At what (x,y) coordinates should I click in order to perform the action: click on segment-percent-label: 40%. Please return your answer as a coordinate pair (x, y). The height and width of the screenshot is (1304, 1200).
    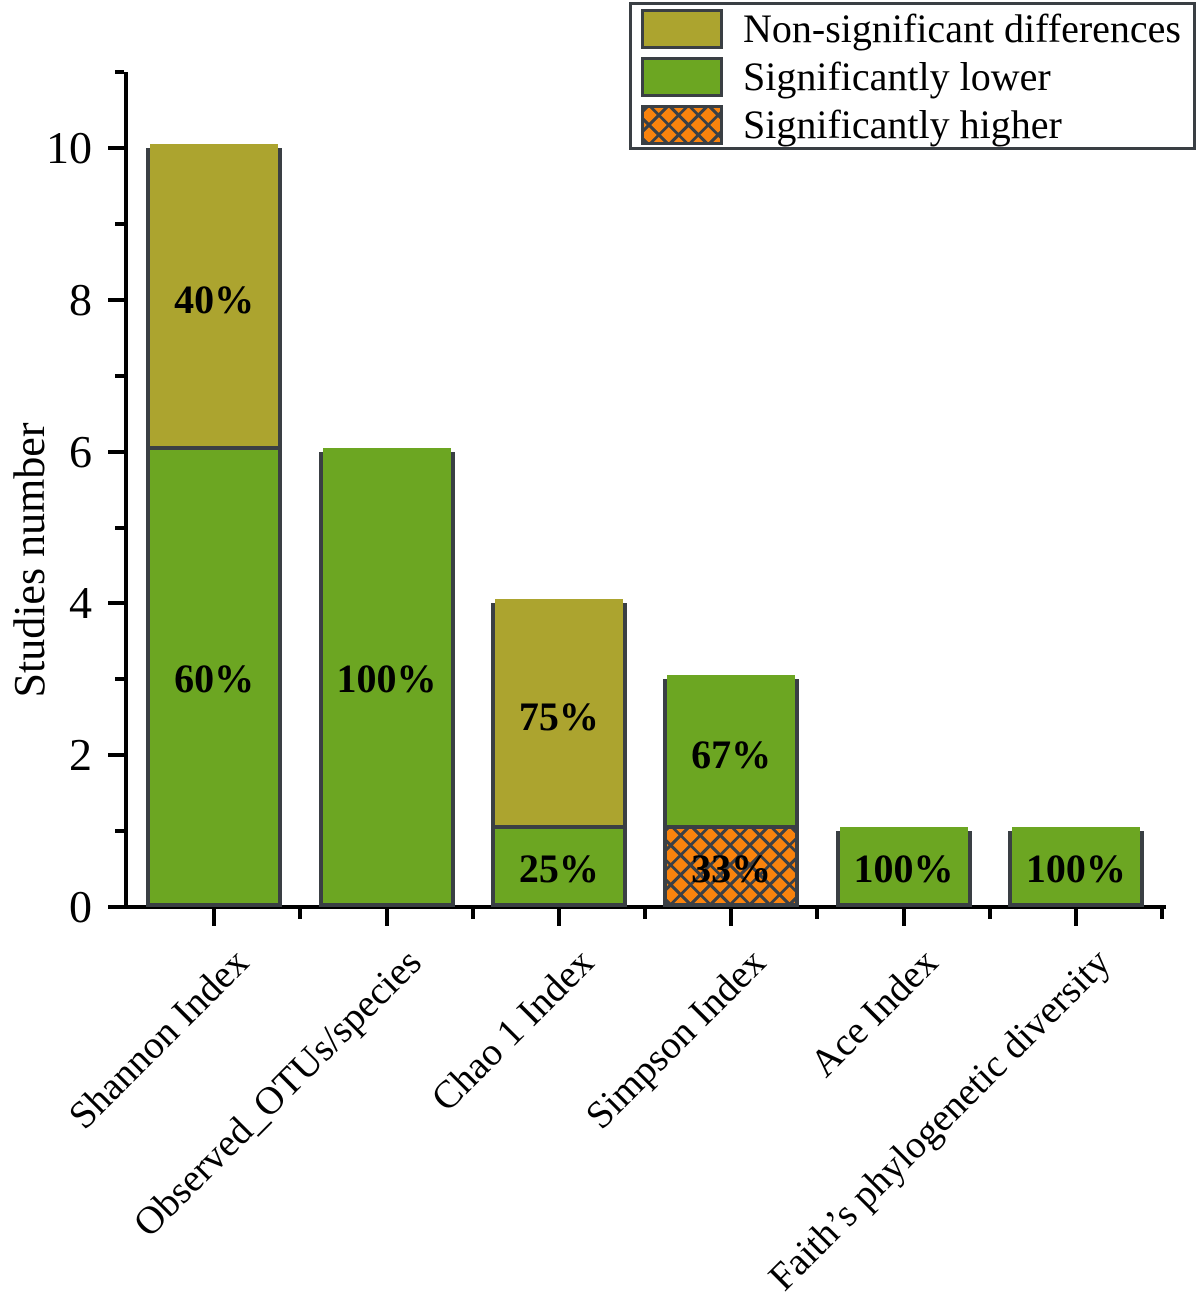
    Looking at the image, I should click on (214, 299).